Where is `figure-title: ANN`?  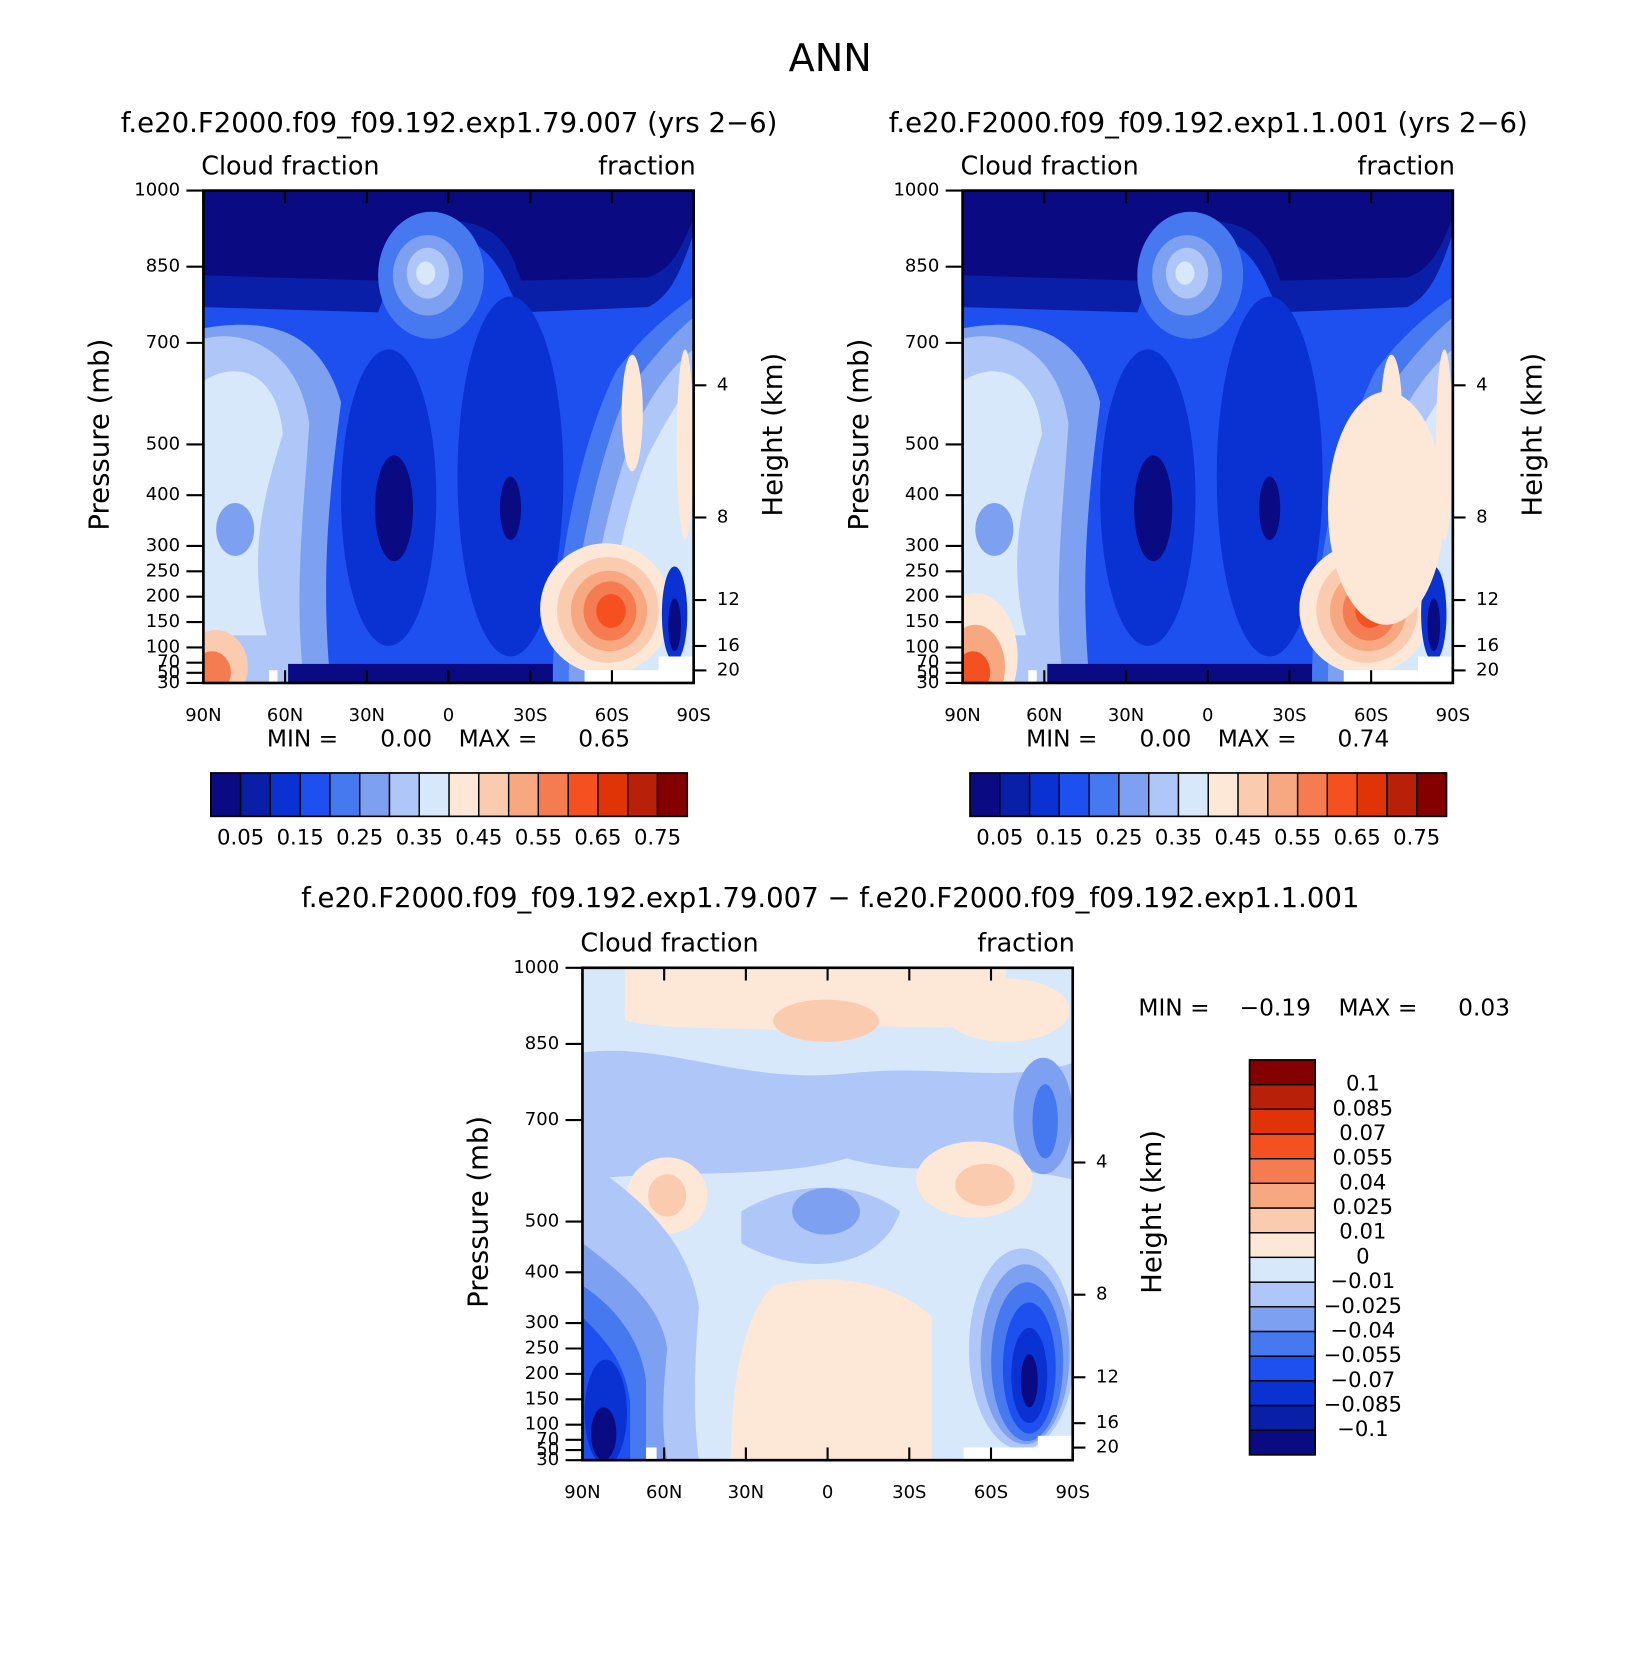
figure-title: ANN is located at coordinates (830, 58).